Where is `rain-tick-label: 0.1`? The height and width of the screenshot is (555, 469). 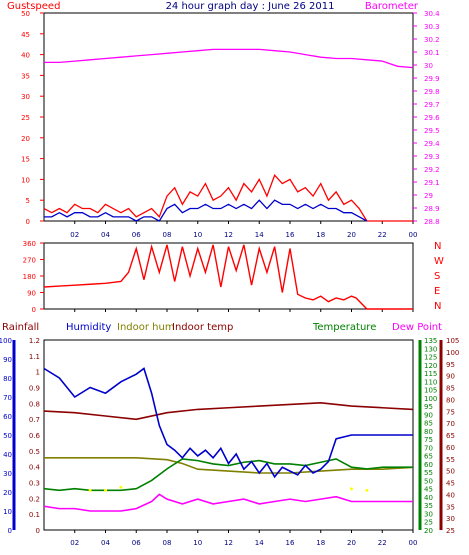
rain-tick-label: 0.1 is located at coordinates (34, 515).